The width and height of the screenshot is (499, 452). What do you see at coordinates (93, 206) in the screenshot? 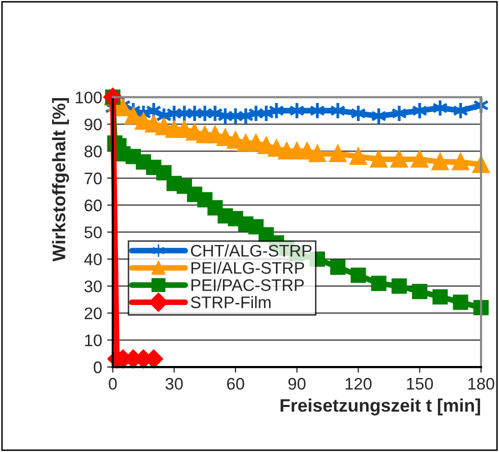
I see `y-tick-label: 60` at bounding box center [93, 206].